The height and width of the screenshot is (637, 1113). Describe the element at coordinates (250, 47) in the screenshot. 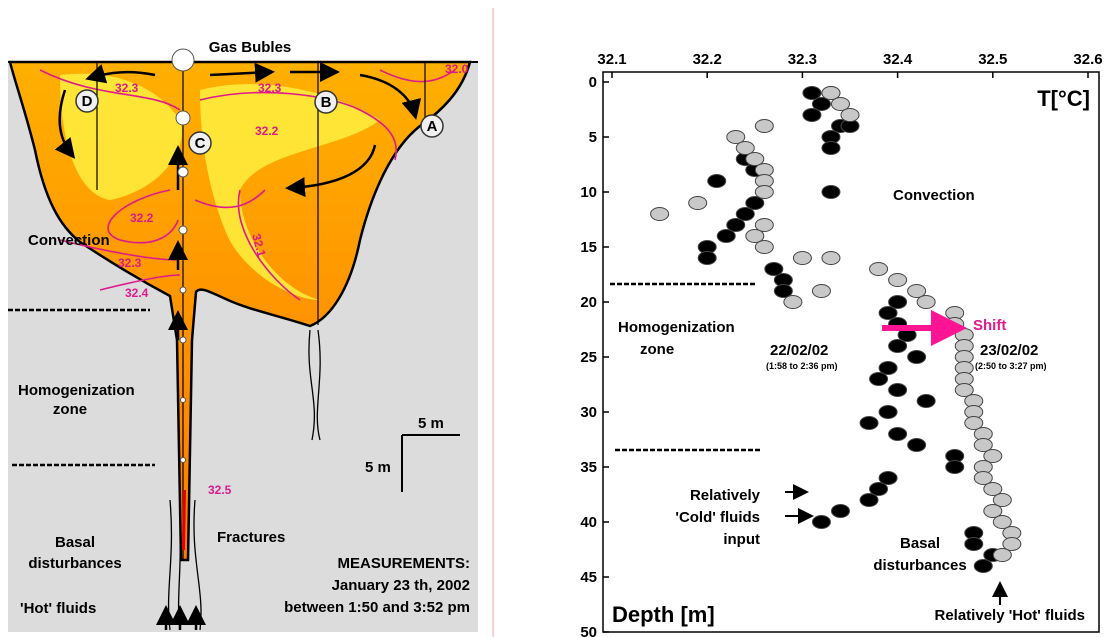

I see `diagram-title: Gas Bubles` at that location.